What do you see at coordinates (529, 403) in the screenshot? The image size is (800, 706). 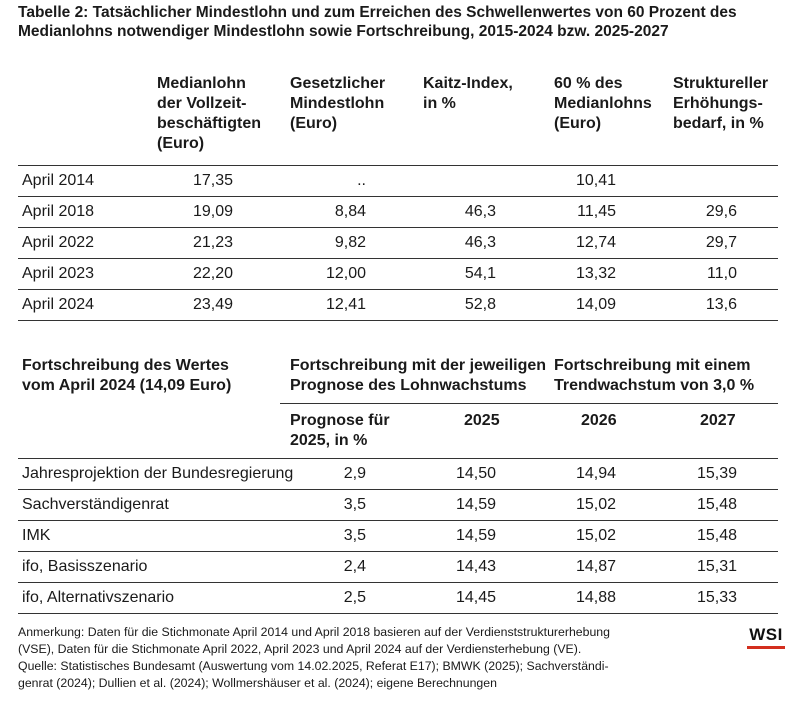 I see `header-sub-rule` at bounding box center [529, 403].